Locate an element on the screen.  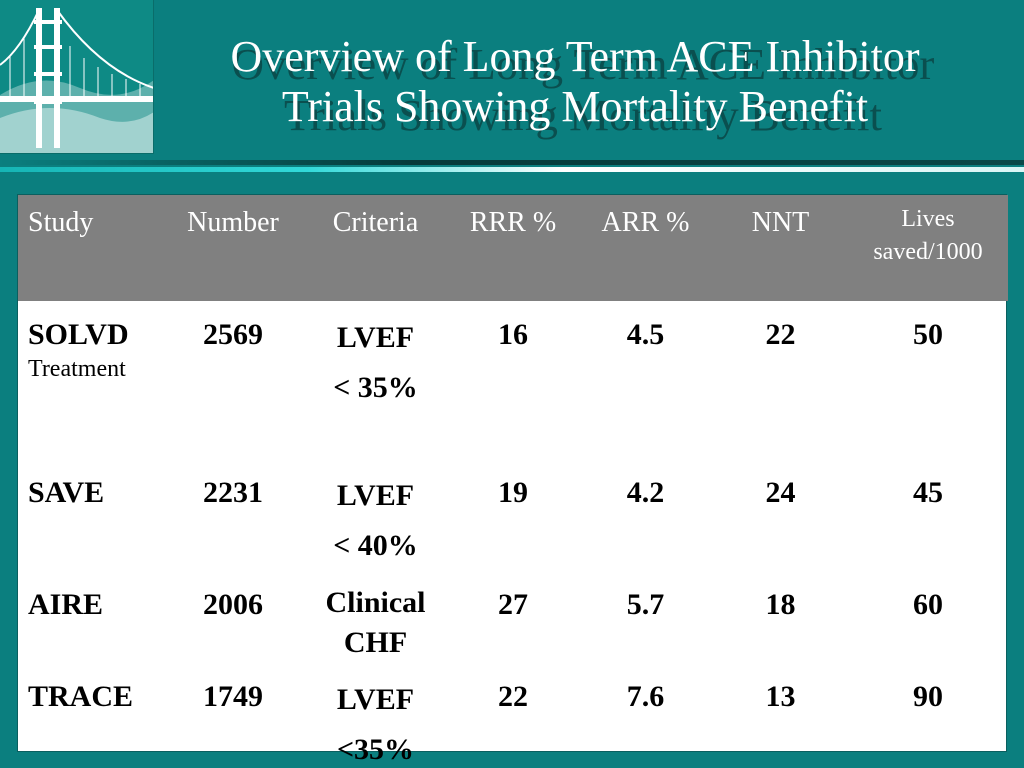
table-row: AIRE 2006 Clinical CHF 27 5.7 18 60 is located at coordinates (513, 617).